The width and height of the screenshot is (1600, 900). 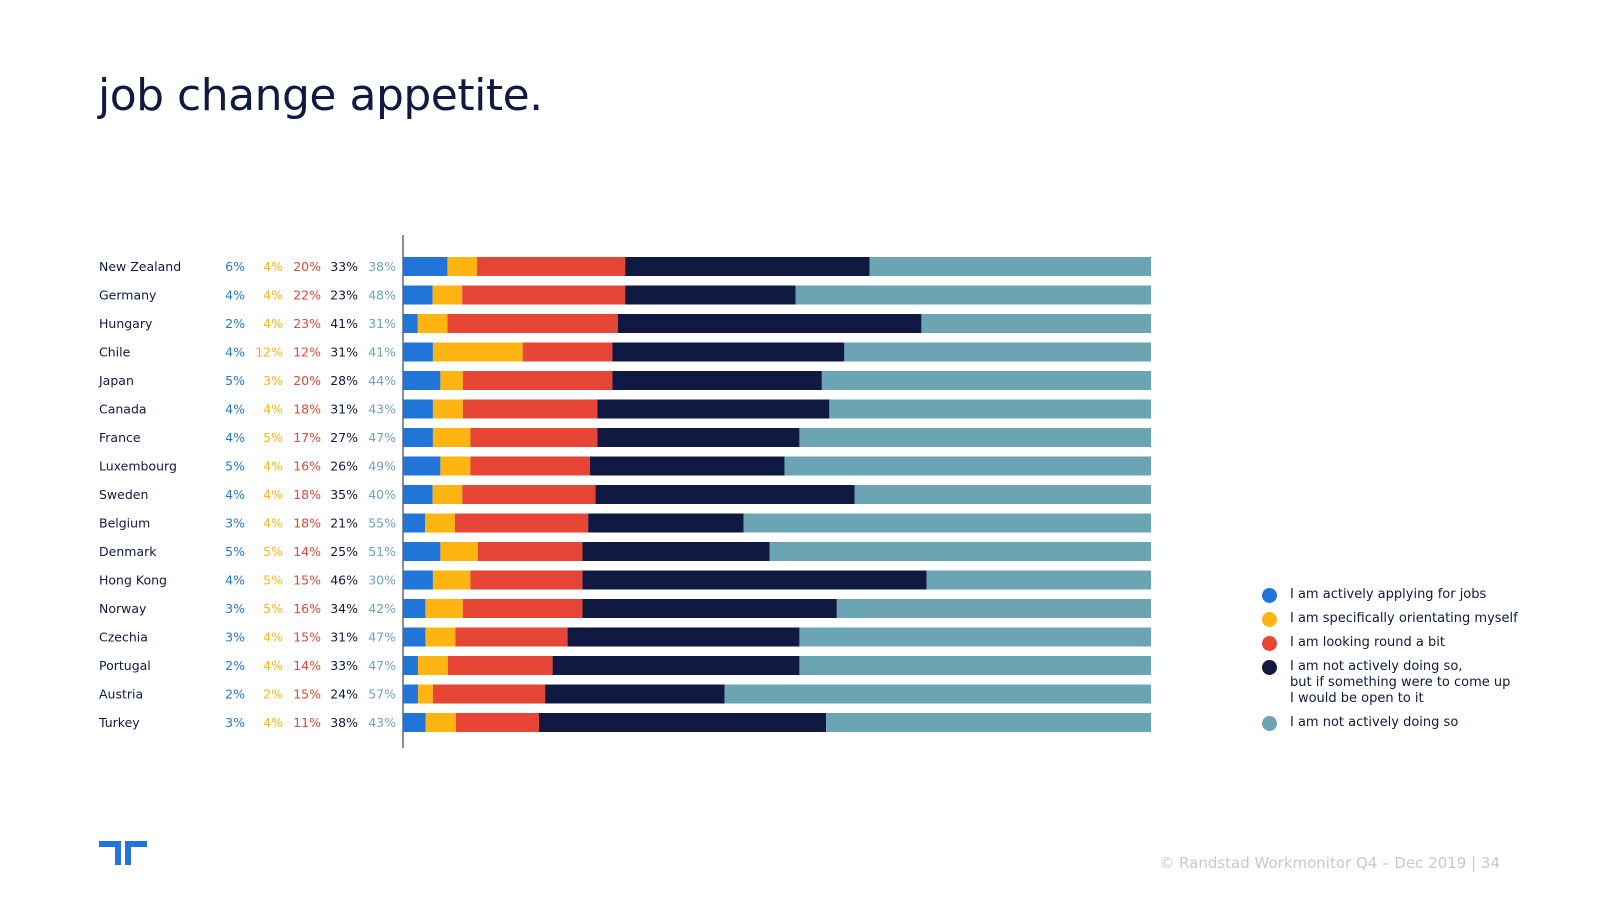 I want to click on data-label: 49%, so click(x=382, y=466).